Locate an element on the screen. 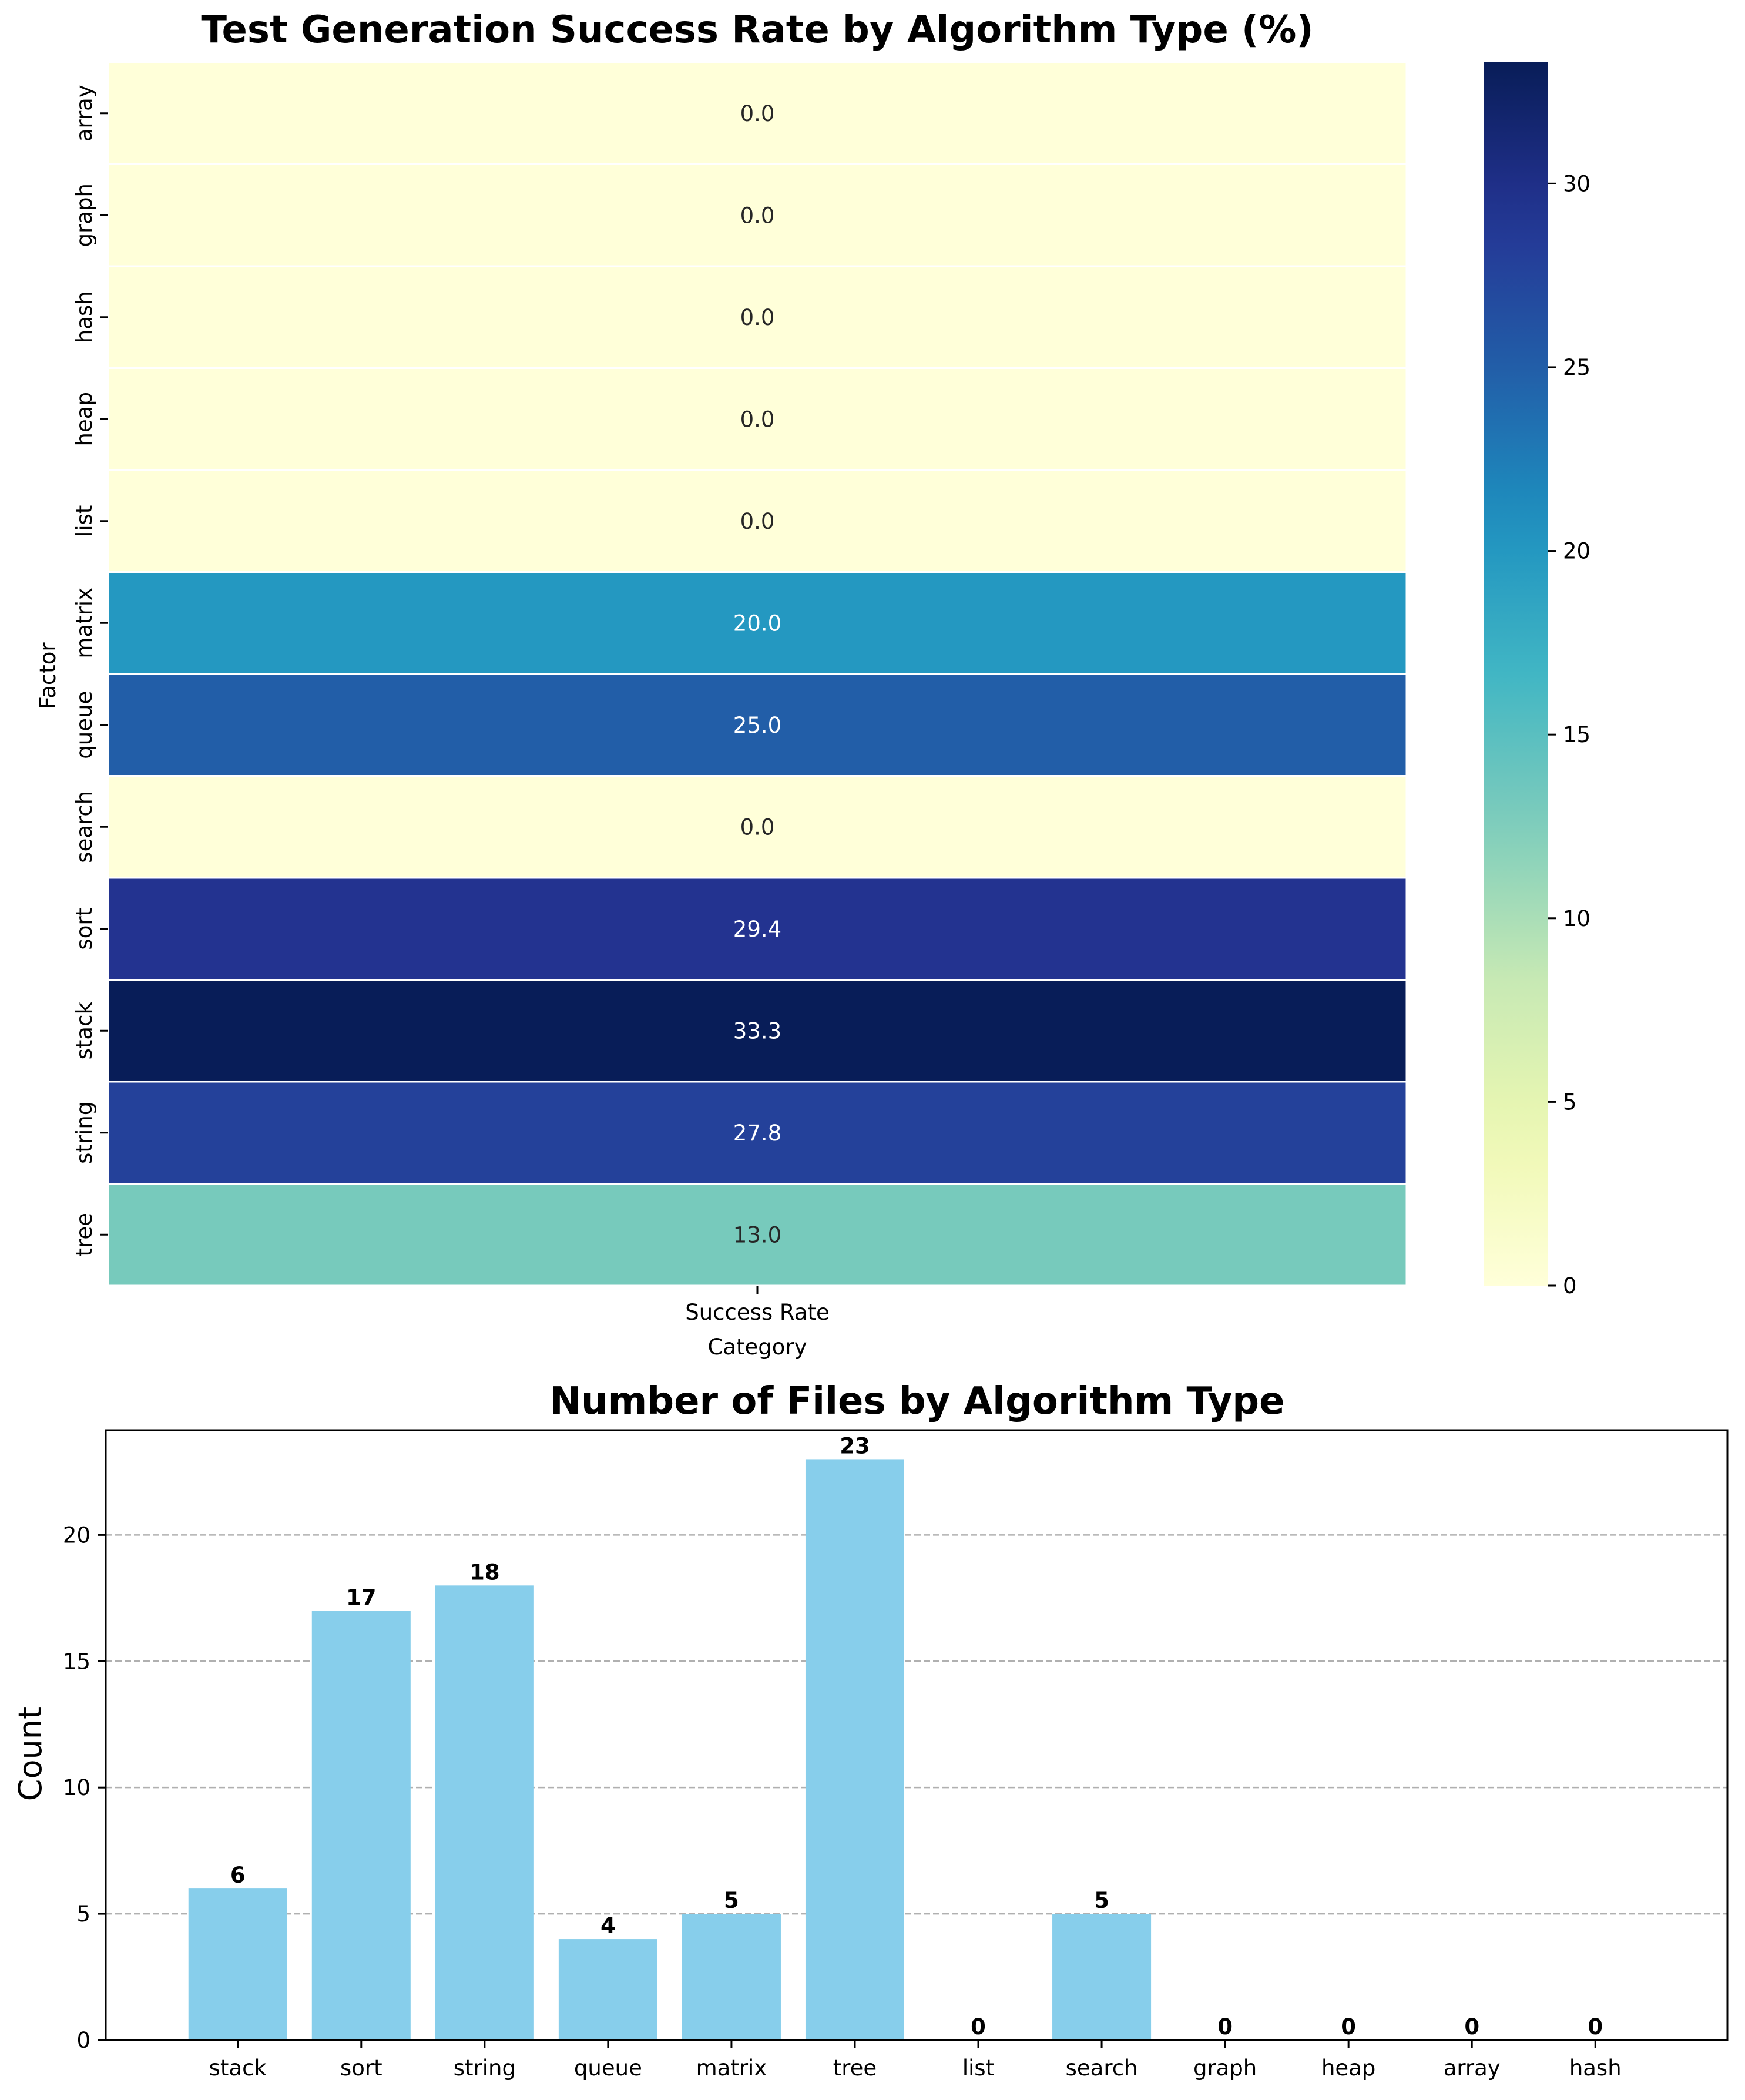  heatmap-y-tick-label: matrix is located at coordinates (84, 623).